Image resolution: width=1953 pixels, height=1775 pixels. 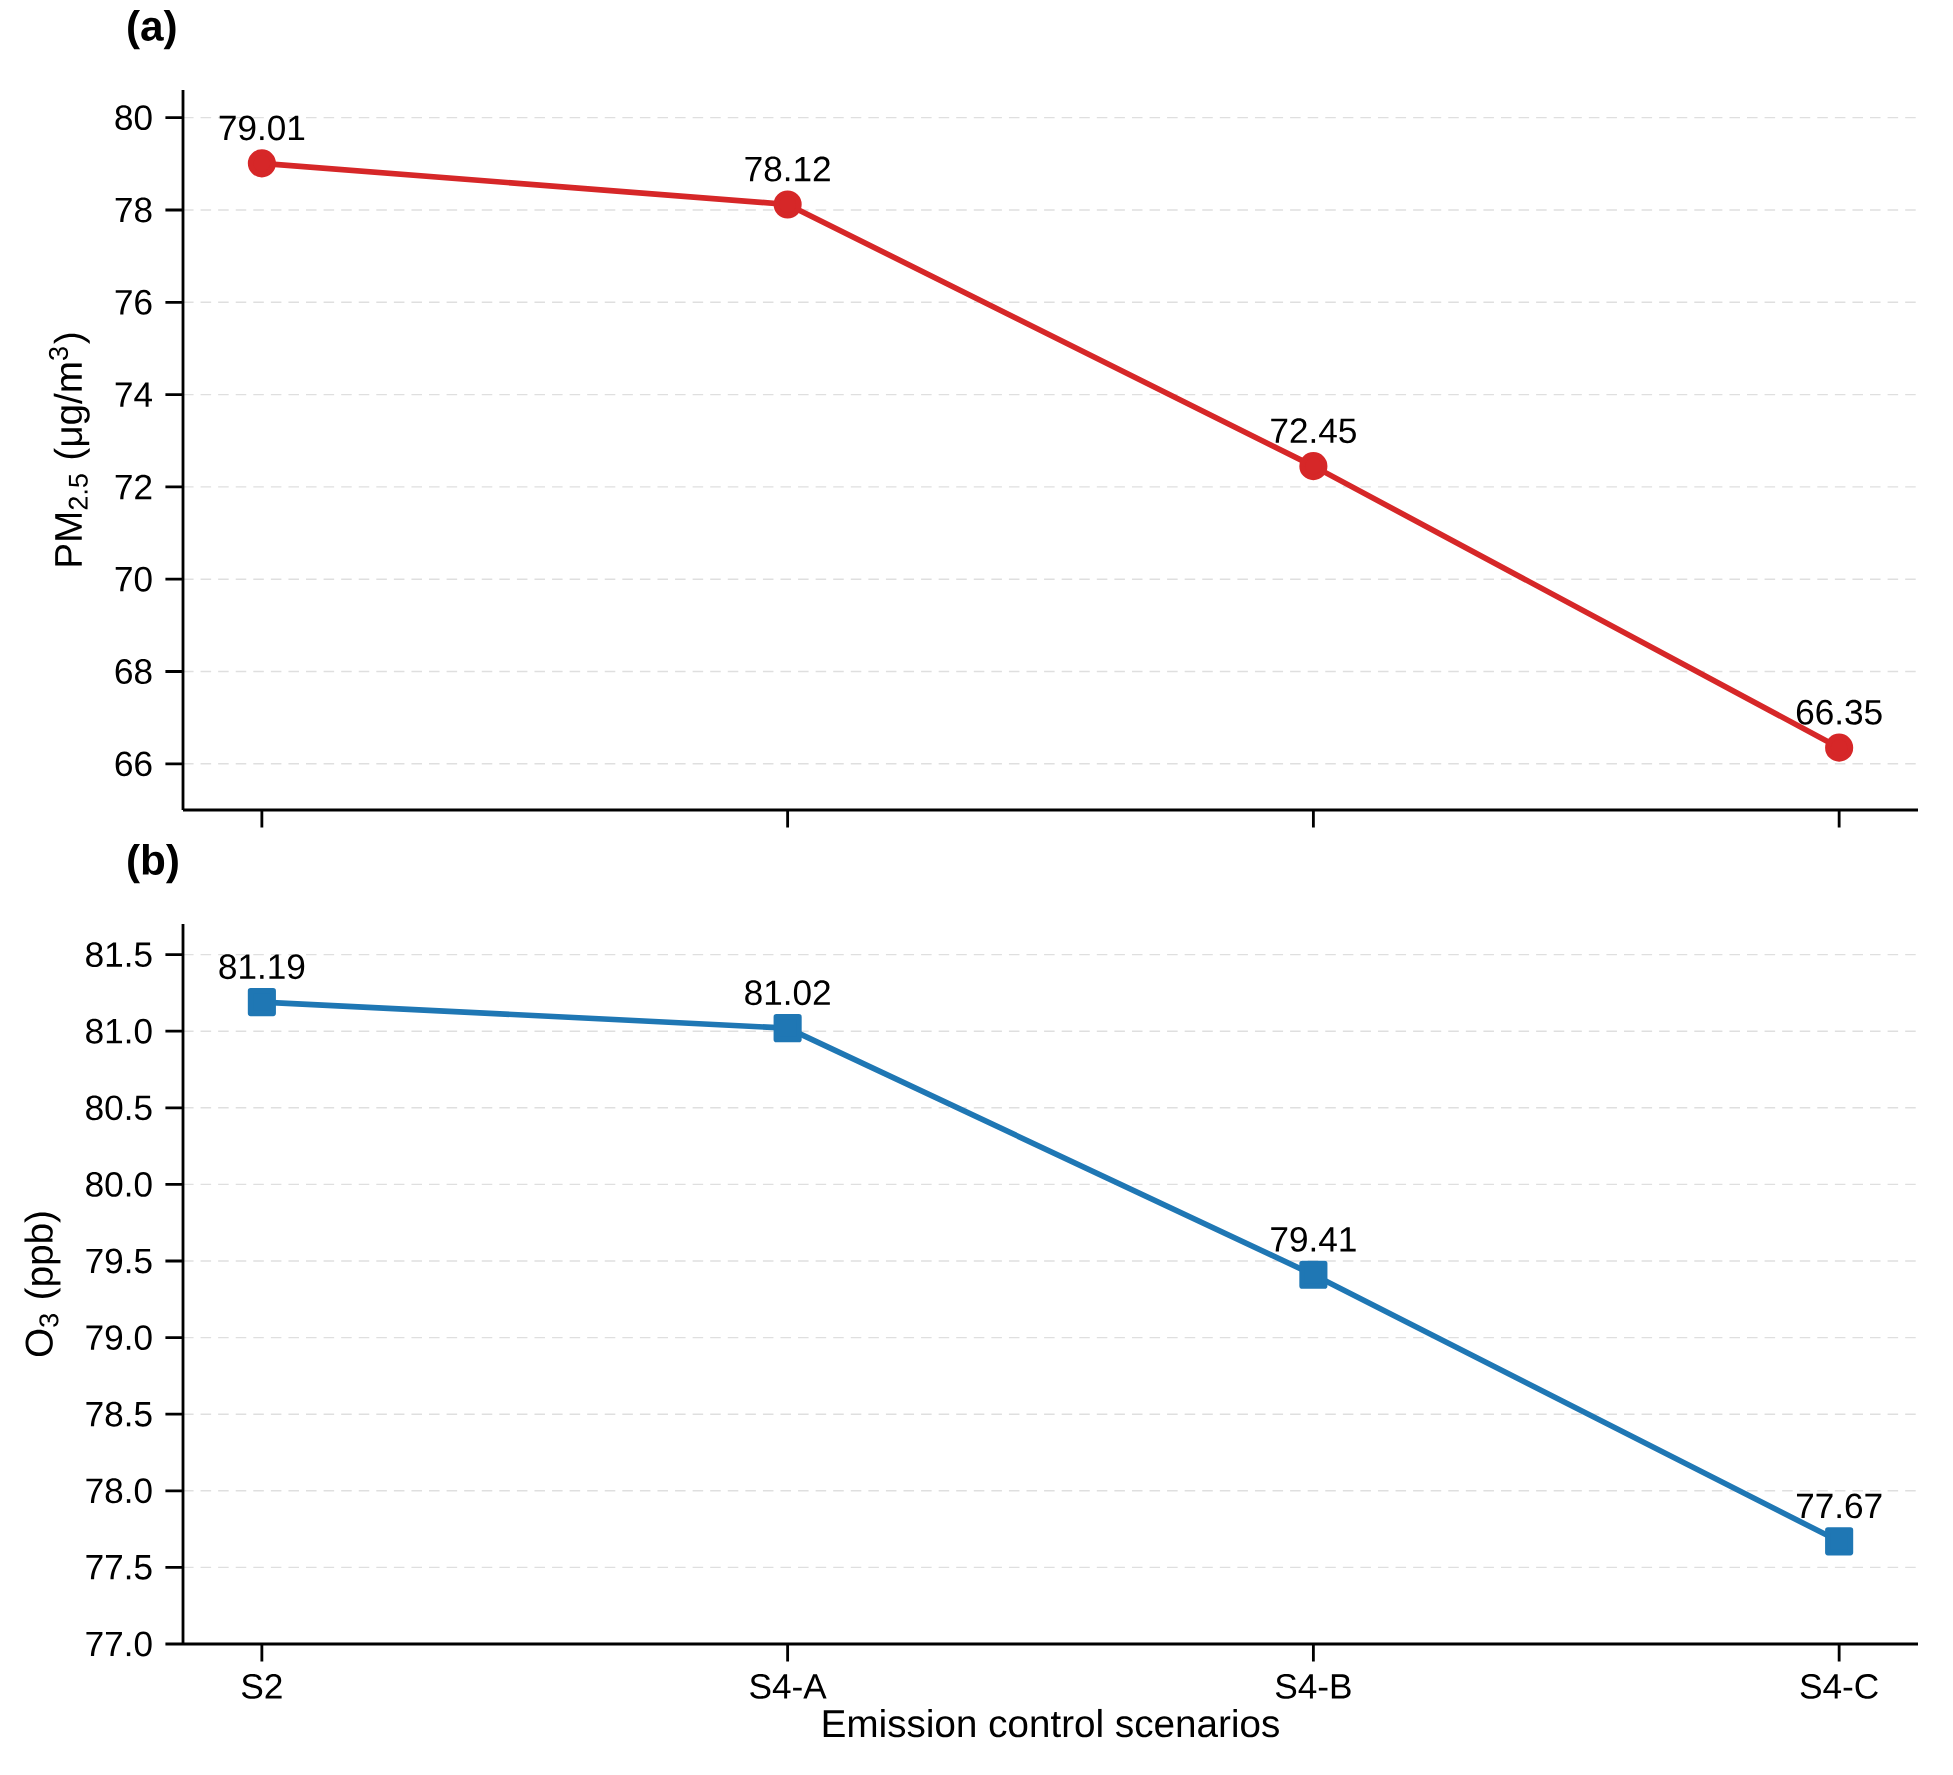 What do you see at coordinates (1313, 431) in the screenshot?
I see `data-label: 72.45` at bounding box center [1313, 431].